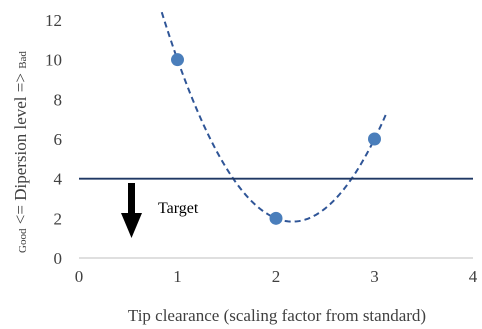 This screenshot has height=329, width=482. Describe the element at coordinates (58, 218) in the screenshot. I see `y-tick-label: 2` at that location.